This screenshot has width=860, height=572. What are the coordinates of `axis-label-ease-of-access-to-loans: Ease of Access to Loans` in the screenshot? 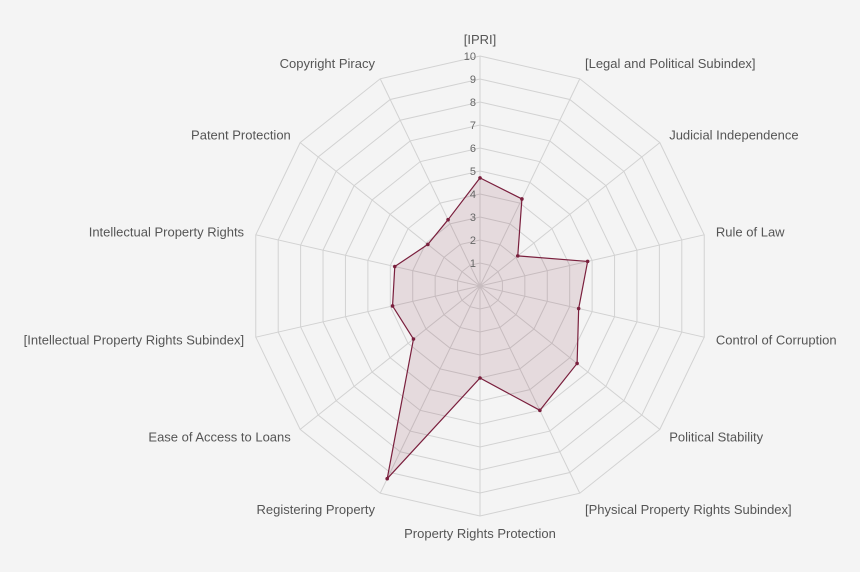 It's located at (219, 436).